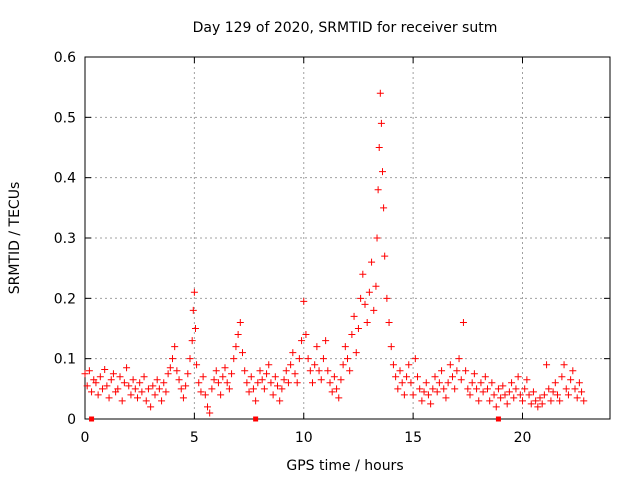  I want to click on y-tick-label-3: 0.3, so click(65, 239).